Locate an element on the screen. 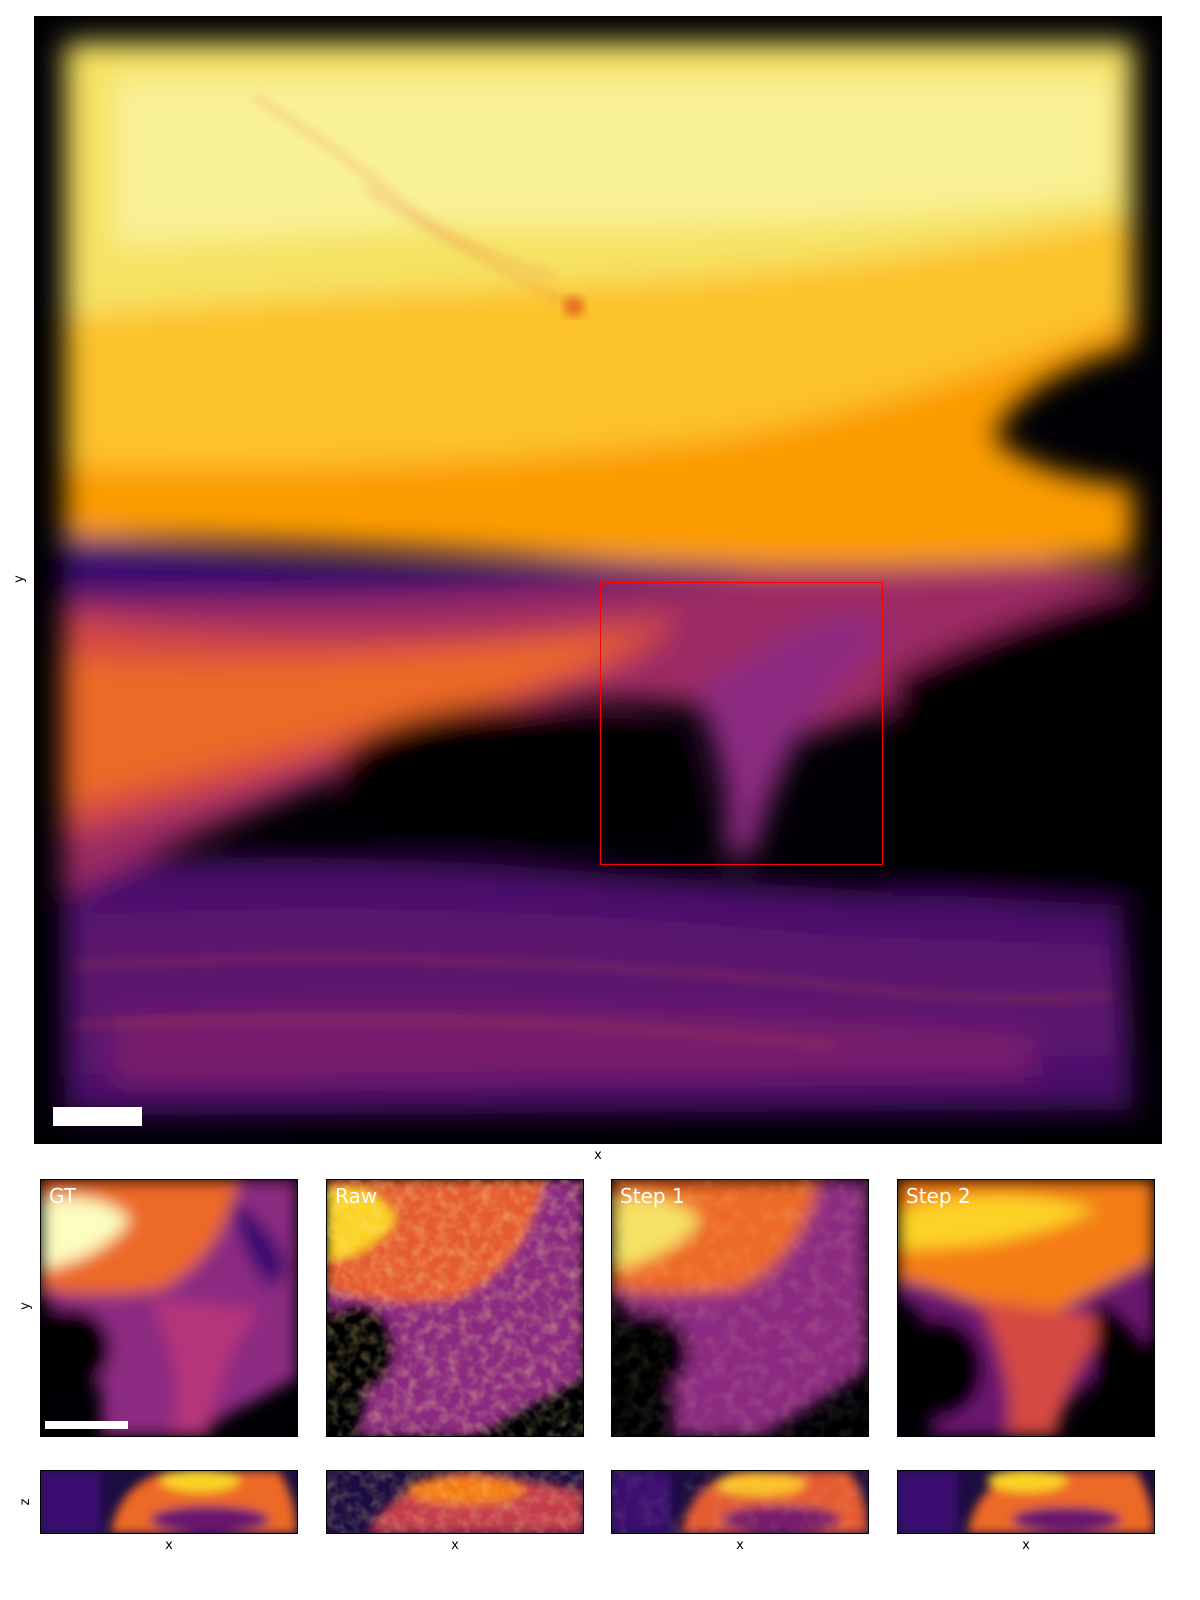 The image size is (1200, 1600). crop-panel-gt: GT is located at coordinates (169, 1308).